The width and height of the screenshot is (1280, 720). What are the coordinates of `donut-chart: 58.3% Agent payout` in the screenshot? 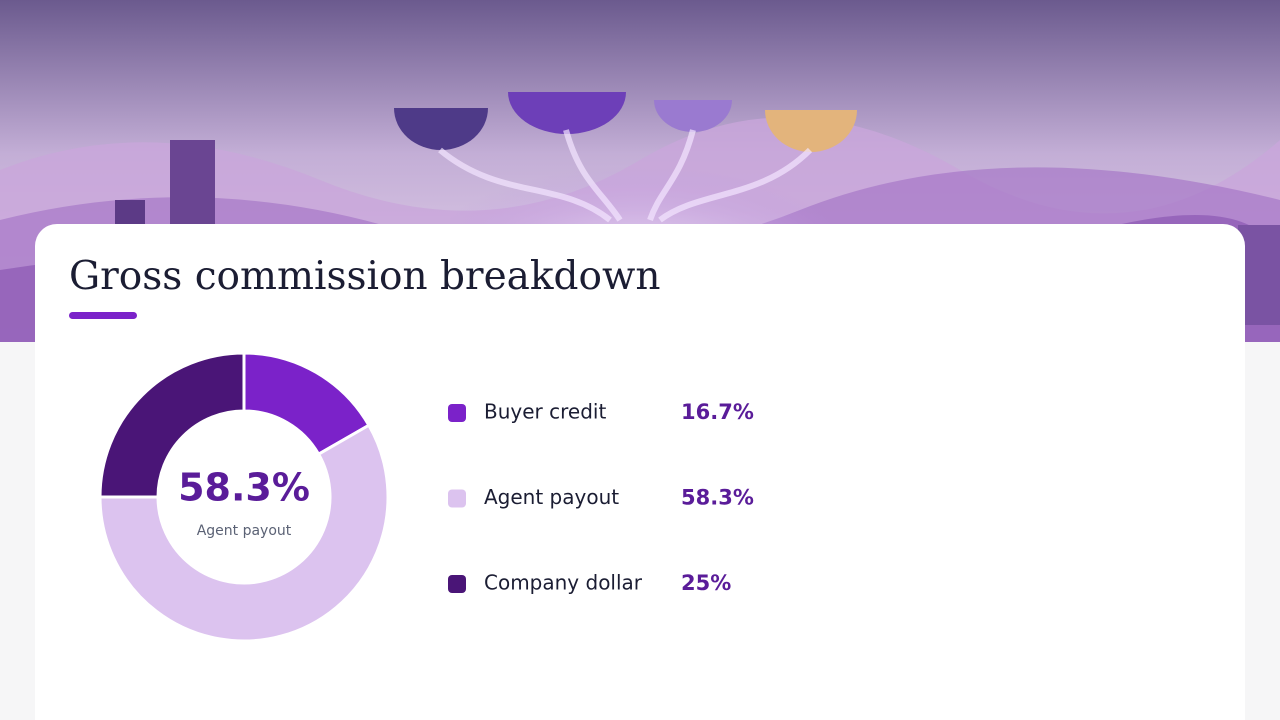 It's located at (244, 497).